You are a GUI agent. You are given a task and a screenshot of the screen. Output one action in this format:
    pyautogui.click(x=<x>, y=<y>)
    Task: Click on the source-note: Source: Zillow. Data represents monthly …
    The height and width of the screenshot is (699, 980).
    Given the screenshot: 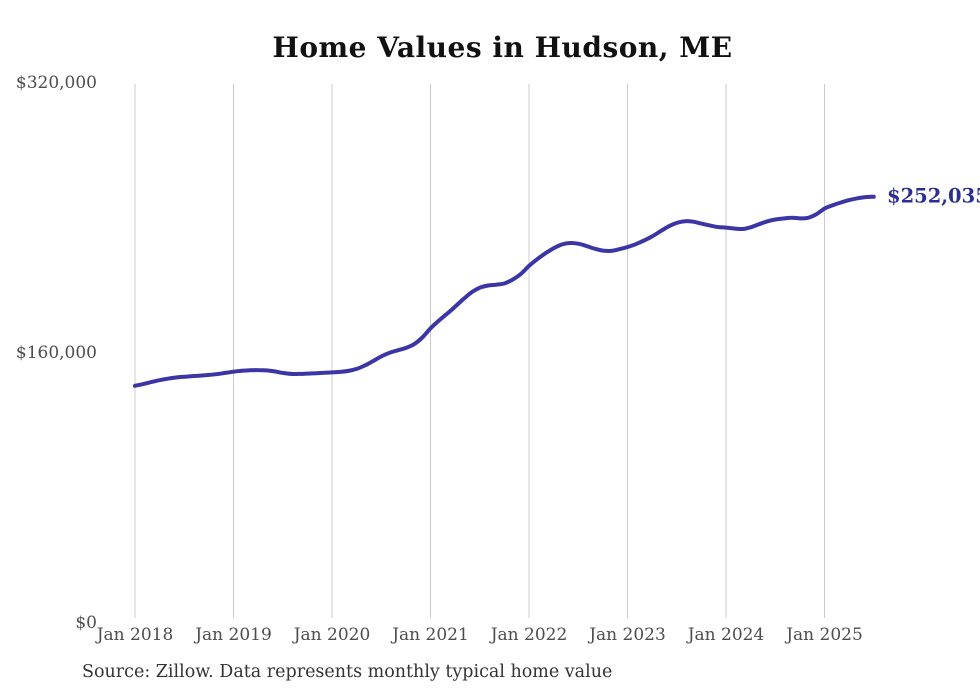 What is the action you would take?
    pyautogui.click(x=347, y=672)
    